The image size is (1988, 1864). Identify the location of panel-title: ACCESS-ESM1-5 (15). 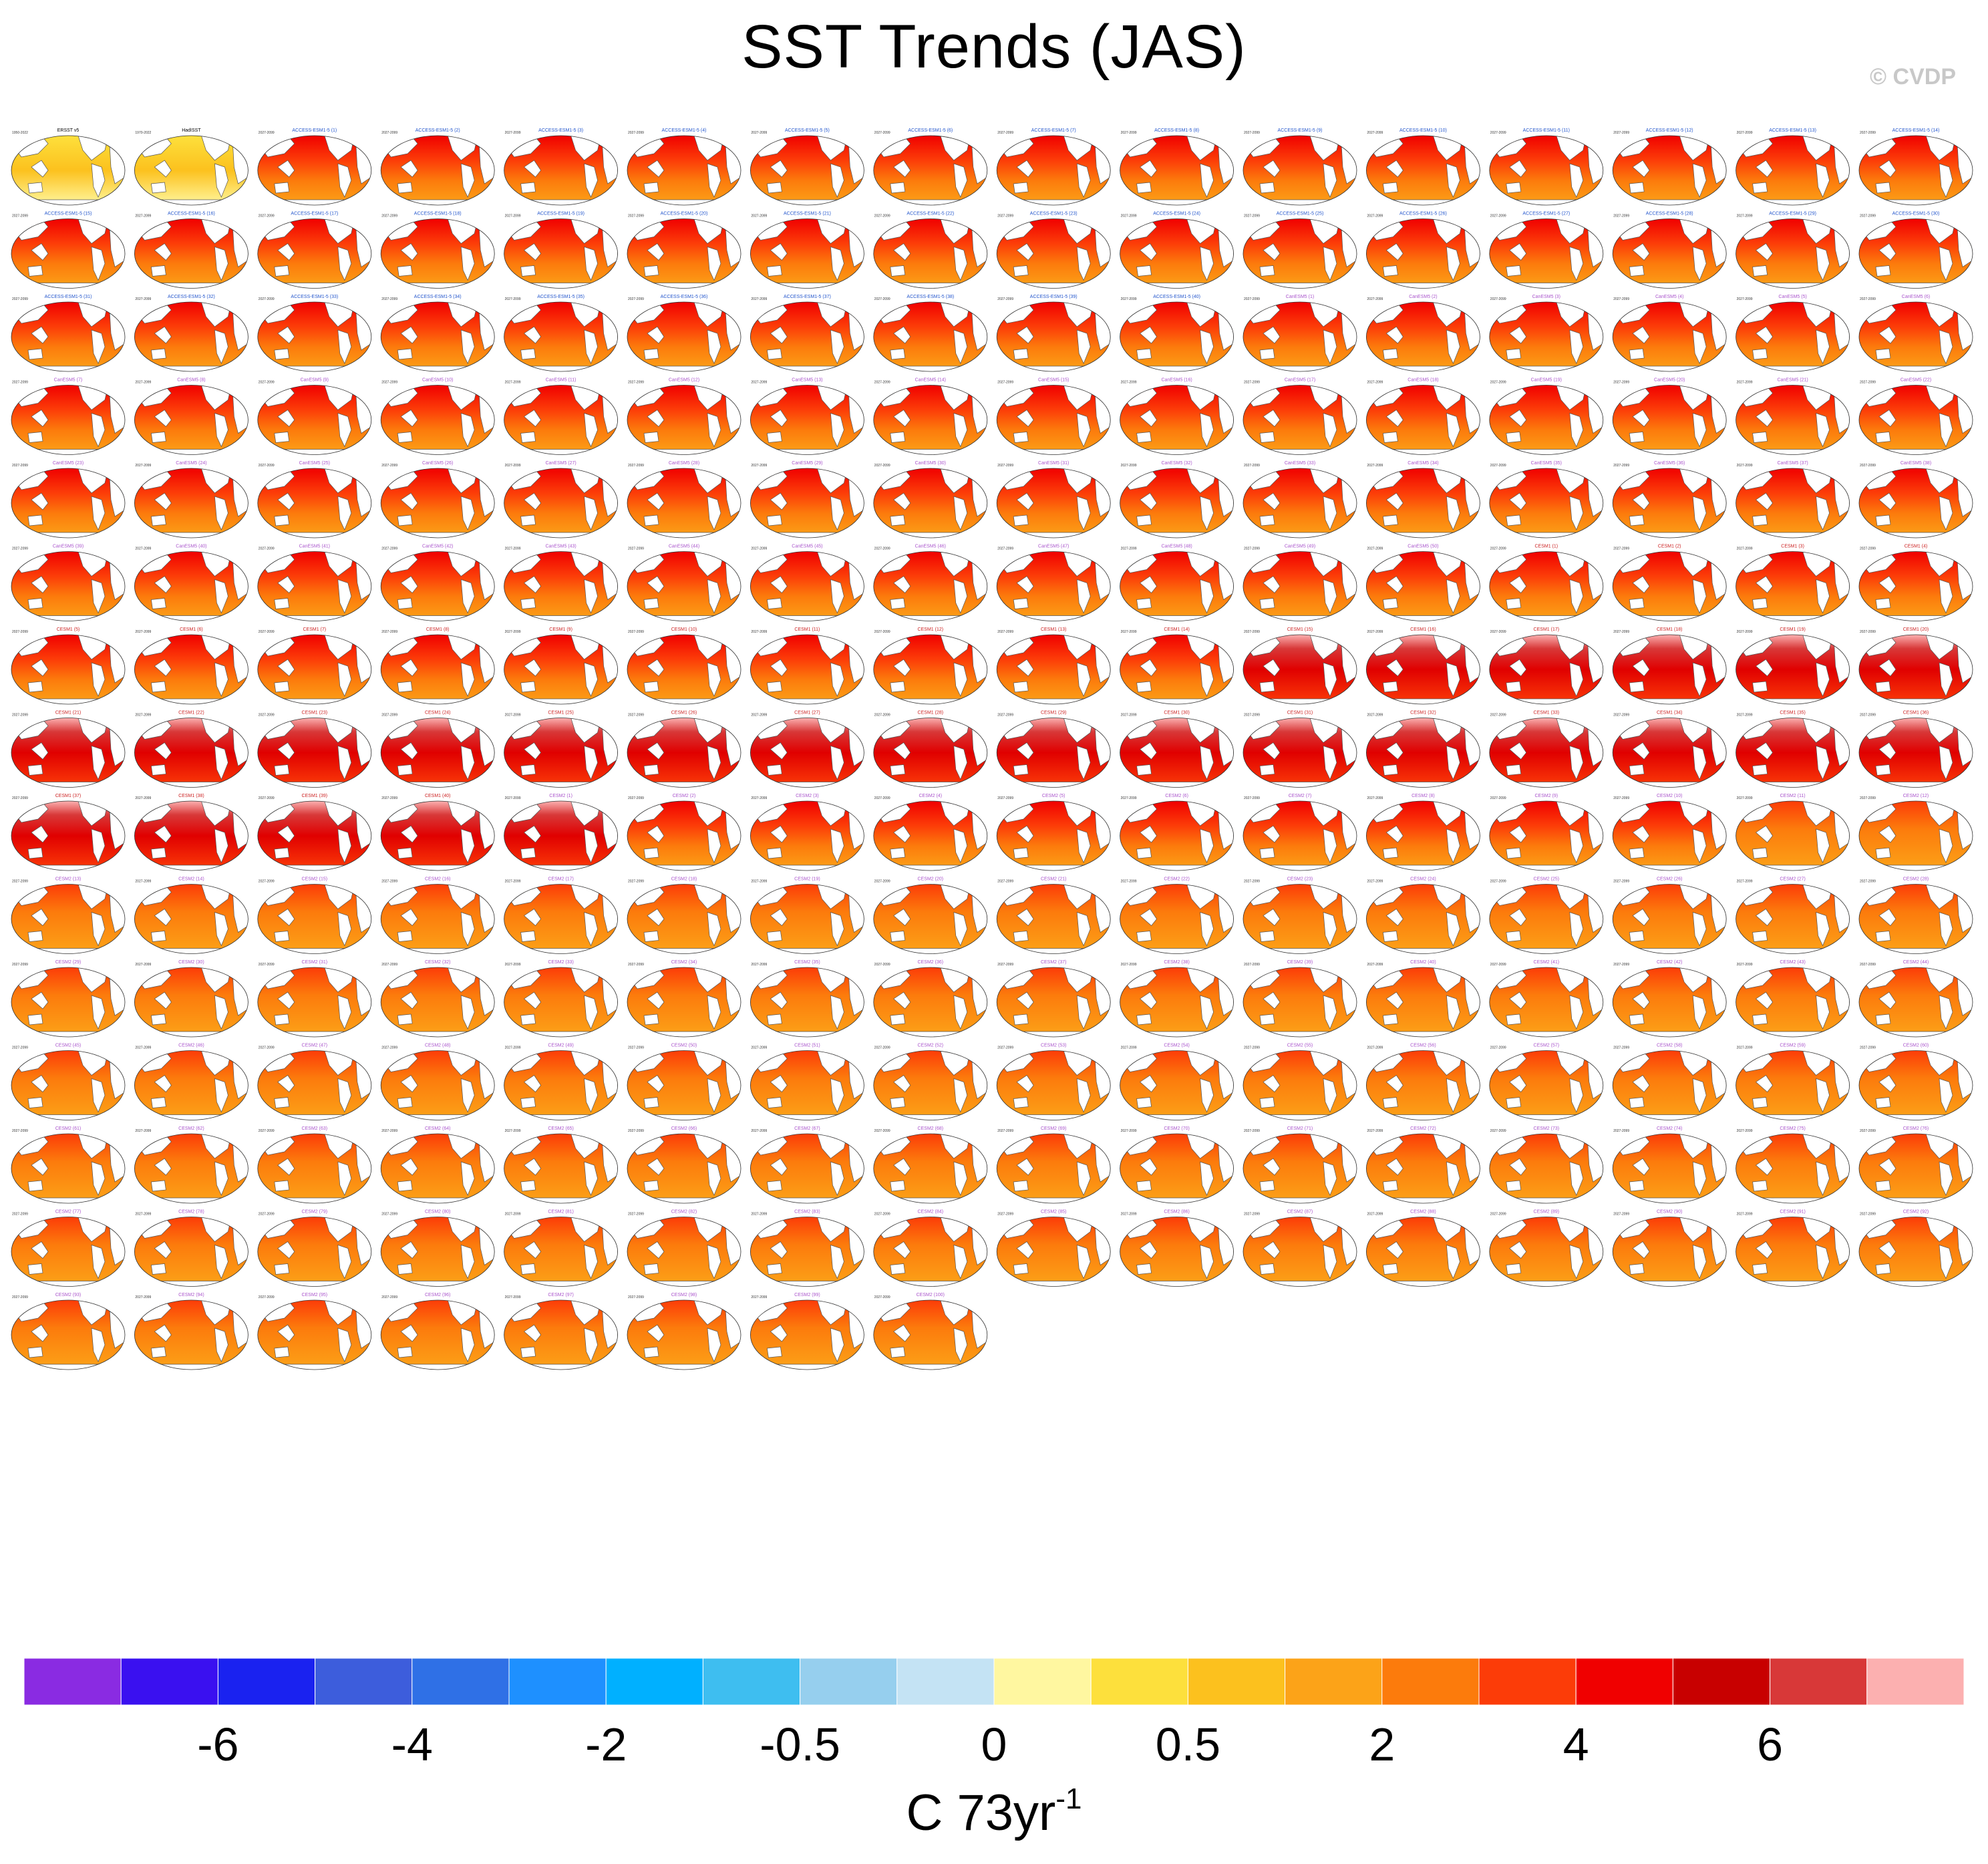
(68, 214).